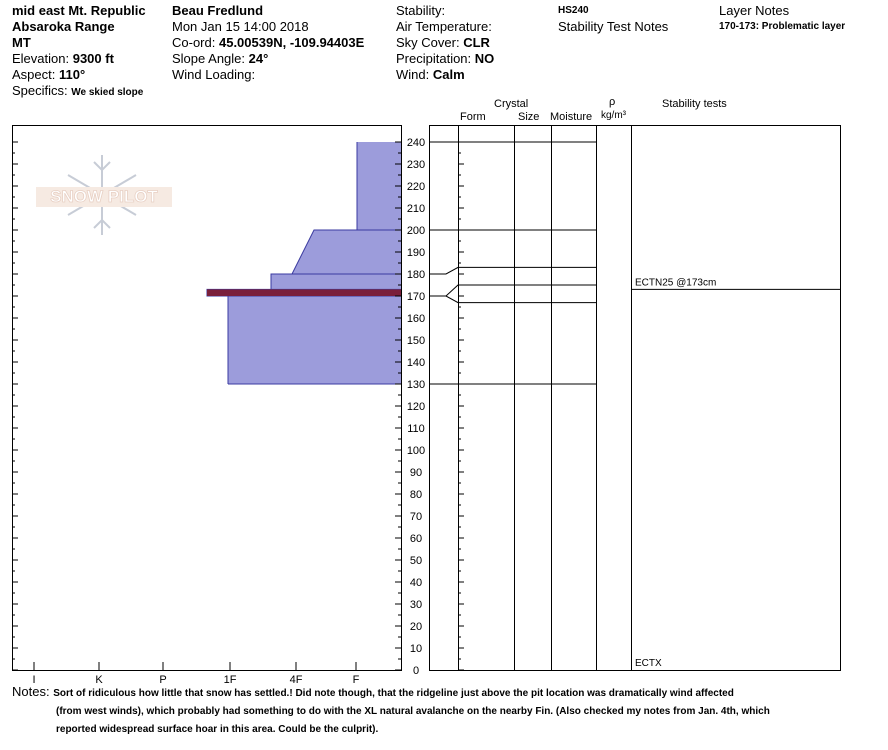 The height and width of the screenshot is (750, 888). I want to click on state-name: MT, so click(21, 42).